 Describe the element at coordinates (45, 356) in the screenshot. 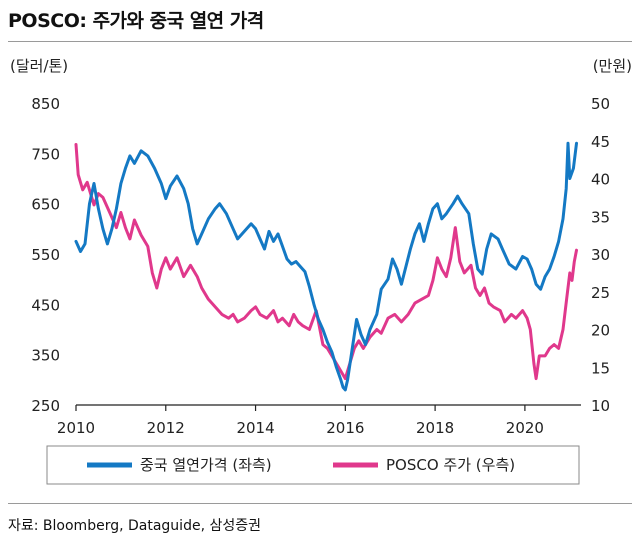

I see `y-left-tick-label: 350` at that location.